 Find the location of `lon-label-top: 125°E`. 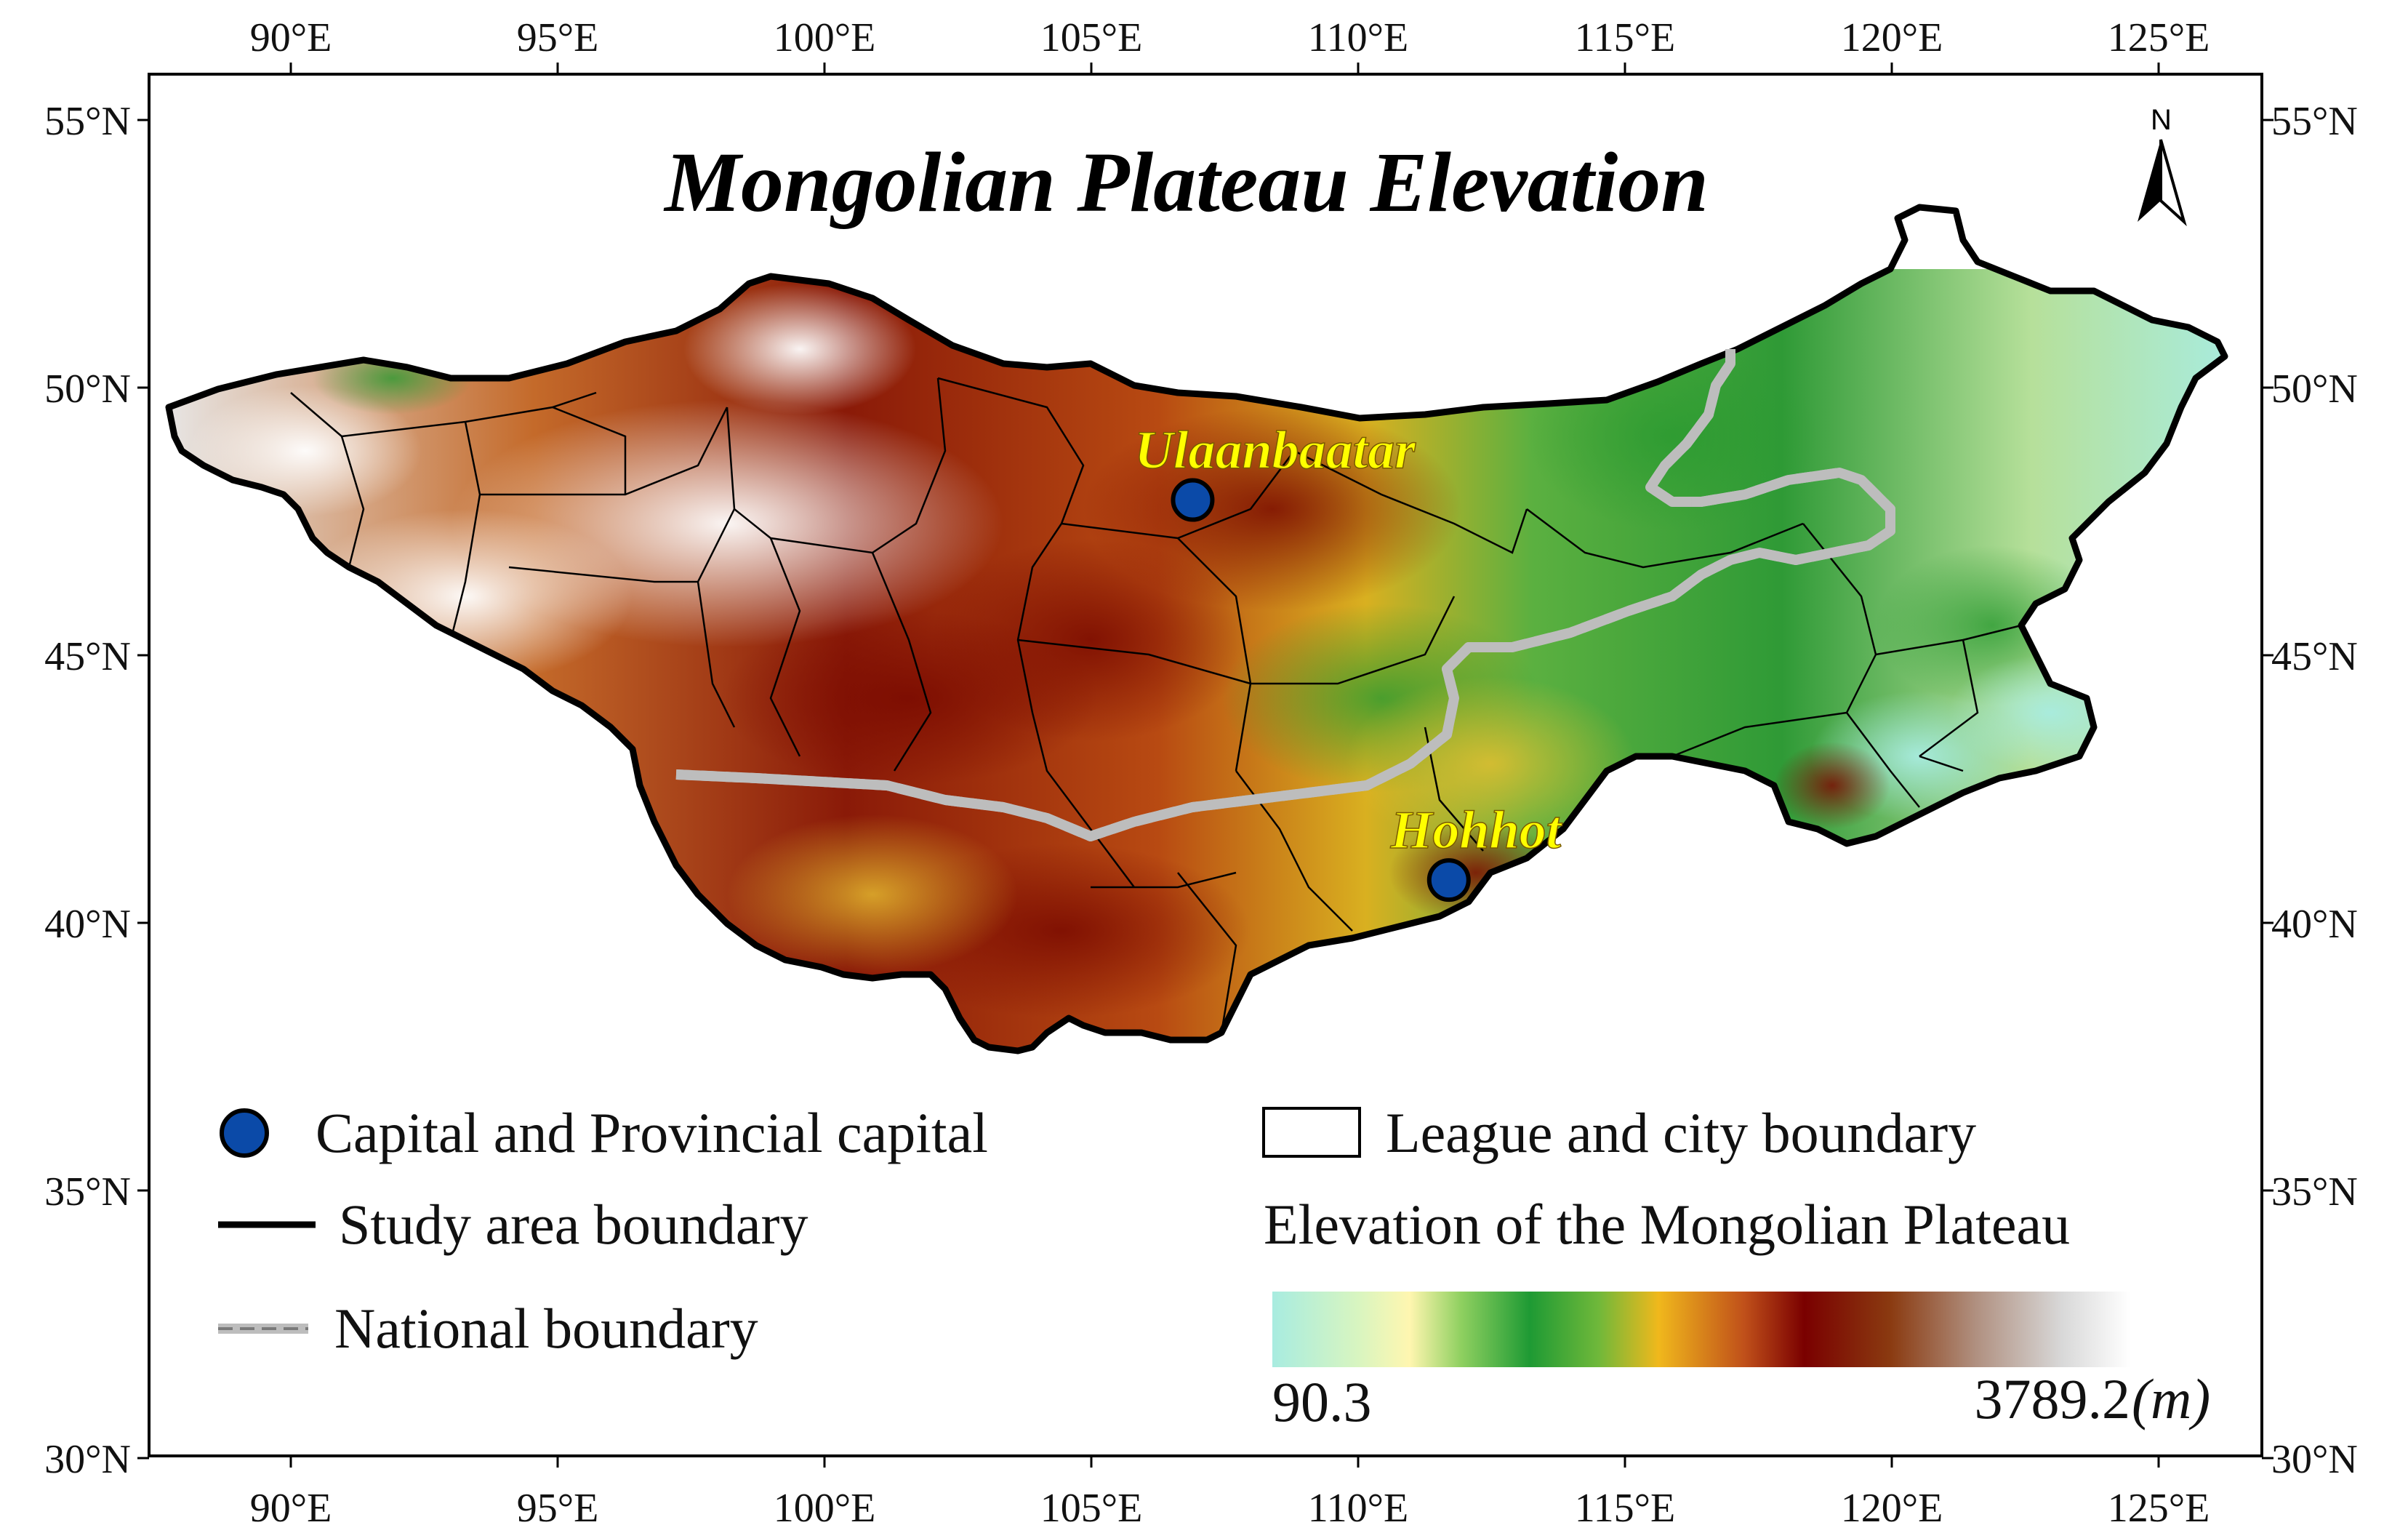

lon-label-top: 125°E is located at coordinates (2159, 37).